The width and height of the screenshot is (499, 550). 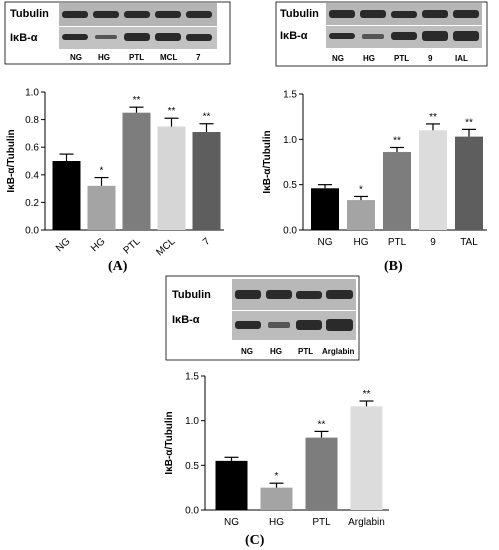 What do you see at coordinates (469, 183) in the screenshot?
I see `bar-TAL` at bounding box center [469, 183].